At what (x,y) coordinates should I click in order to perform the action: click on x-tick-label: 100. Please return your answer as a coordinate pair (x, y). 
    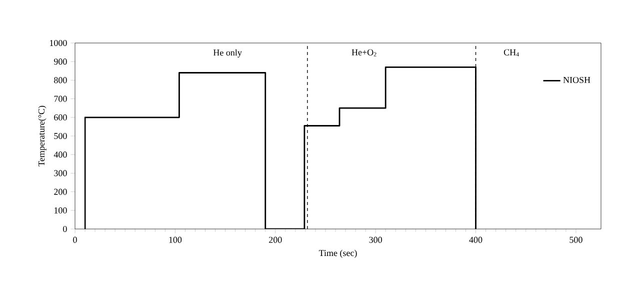
    Looking at the image, I should click on (175, 239).